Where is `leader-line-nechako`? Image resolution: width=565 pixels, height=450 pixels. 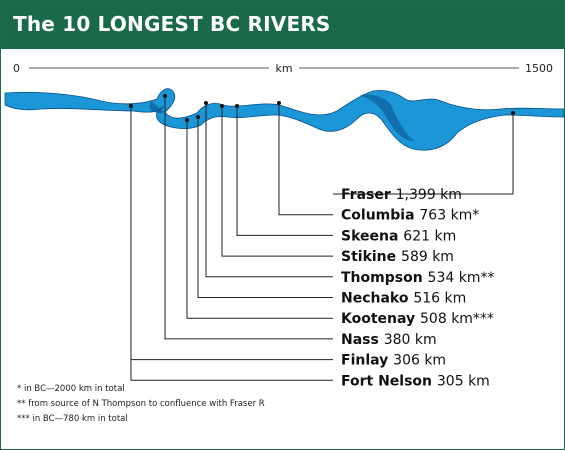
leader-line-nechako is located at coordinates (265, 207).